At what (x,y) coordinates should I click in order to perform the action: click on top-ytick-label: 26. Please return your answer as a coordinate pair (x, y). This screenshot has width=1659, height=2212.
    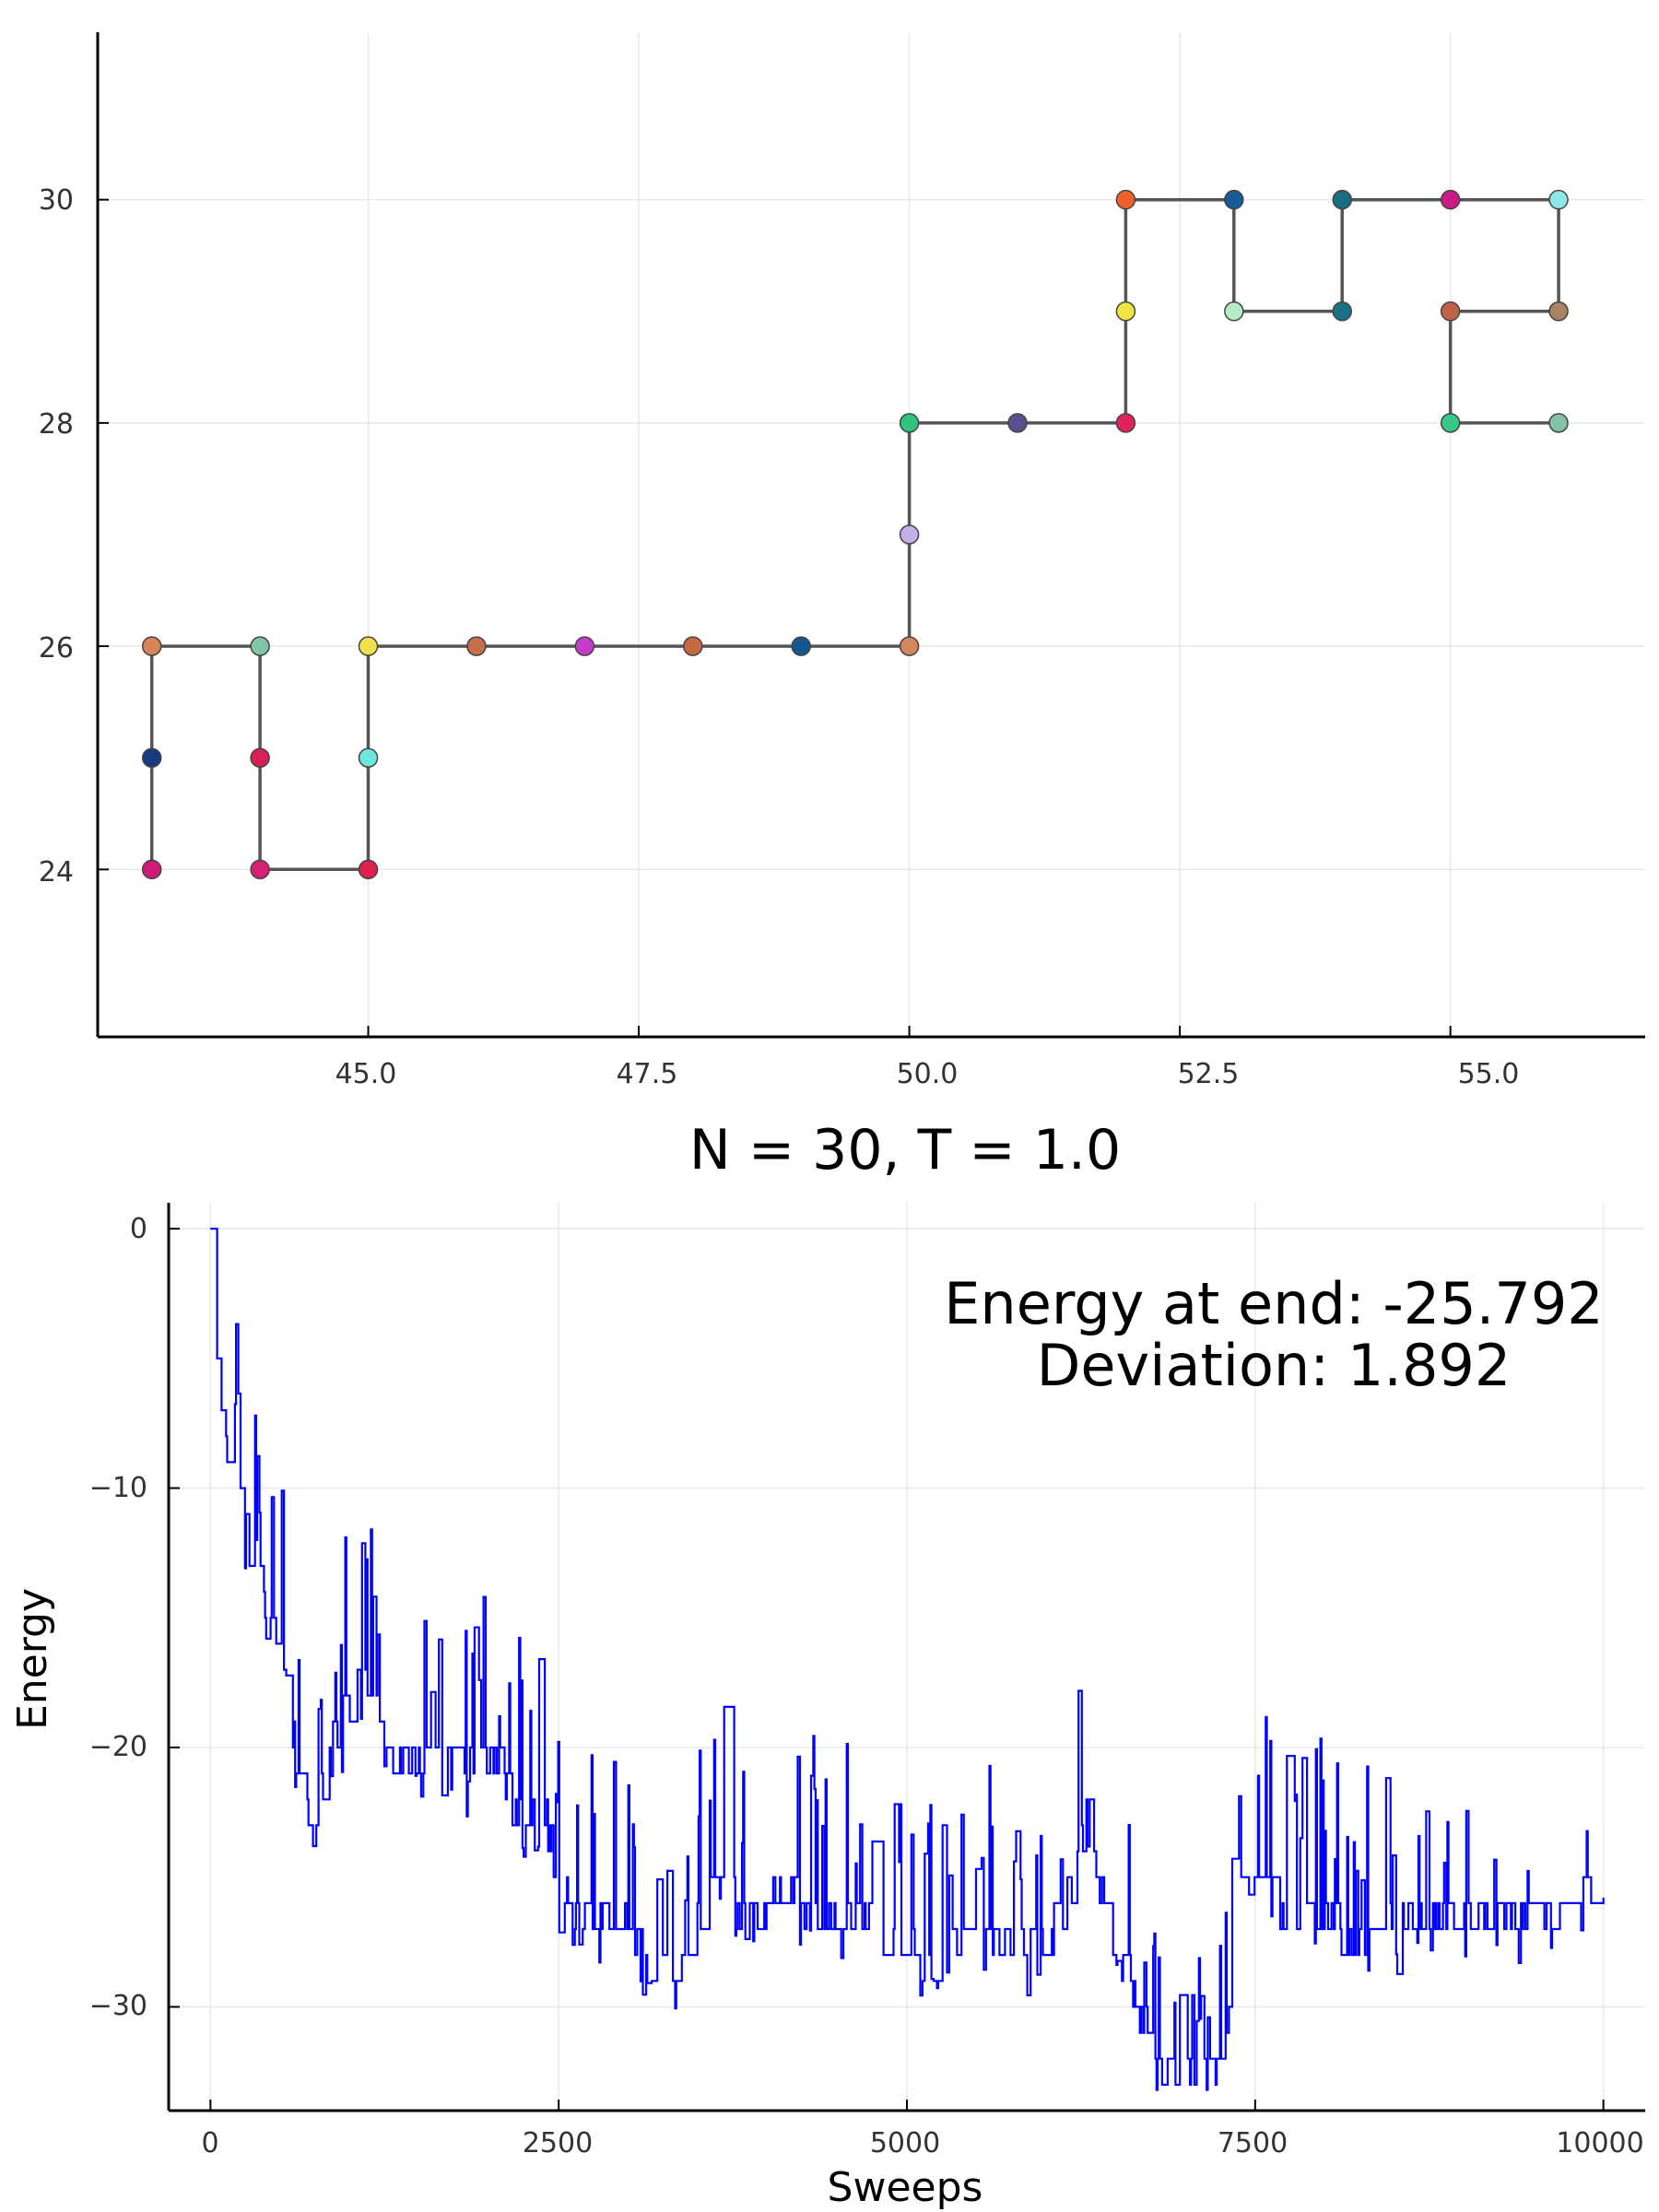
    Looking at the image, I should click on (56, 648).